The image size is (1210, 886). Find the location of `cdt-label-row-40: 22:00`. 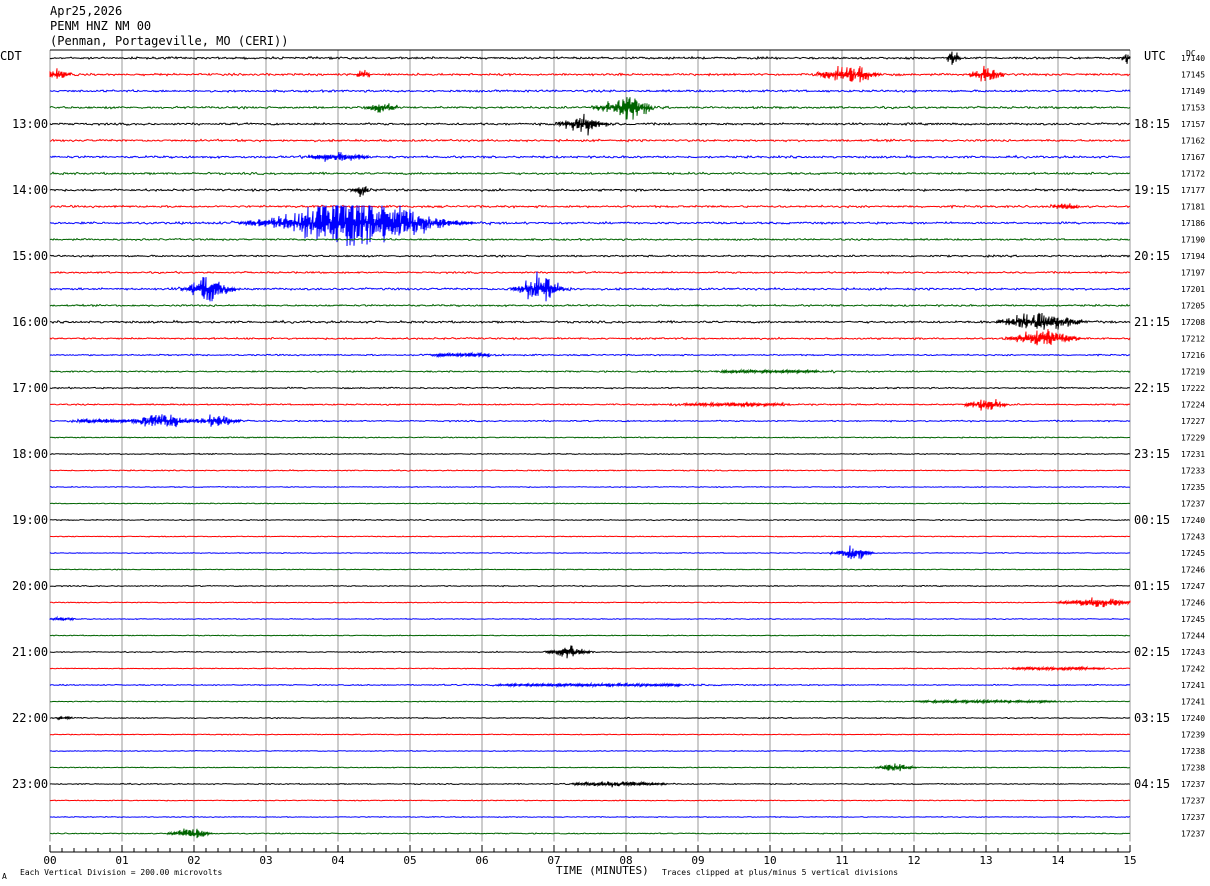

cdt-label-row-40: 22:00 is located at coordinates (30, 718).